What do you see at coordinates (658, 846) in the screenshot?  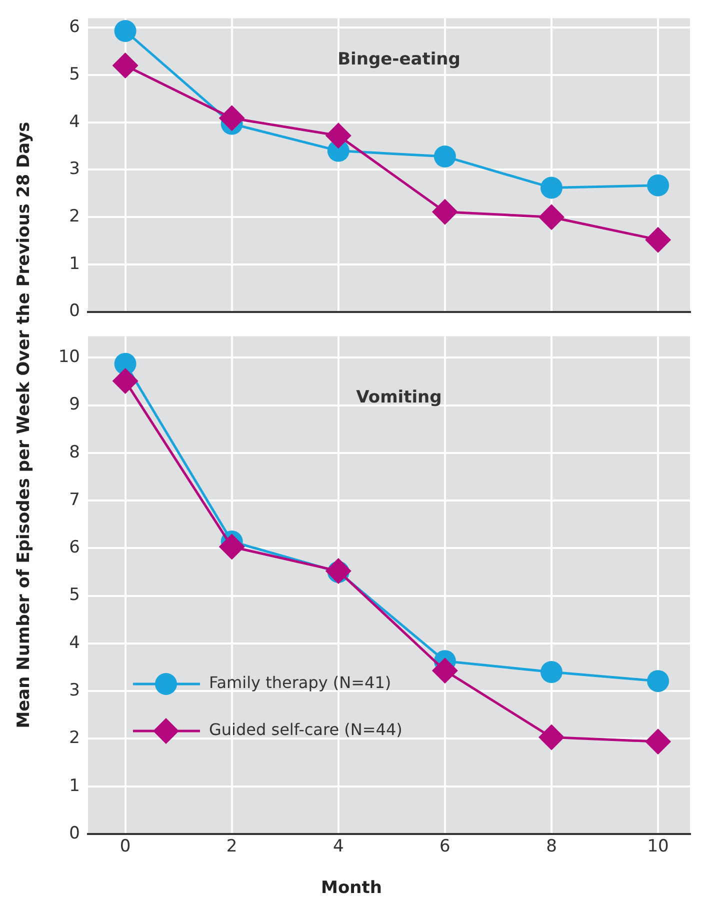 I see `x-tick-label: 10` at bounding box center [658, 846].